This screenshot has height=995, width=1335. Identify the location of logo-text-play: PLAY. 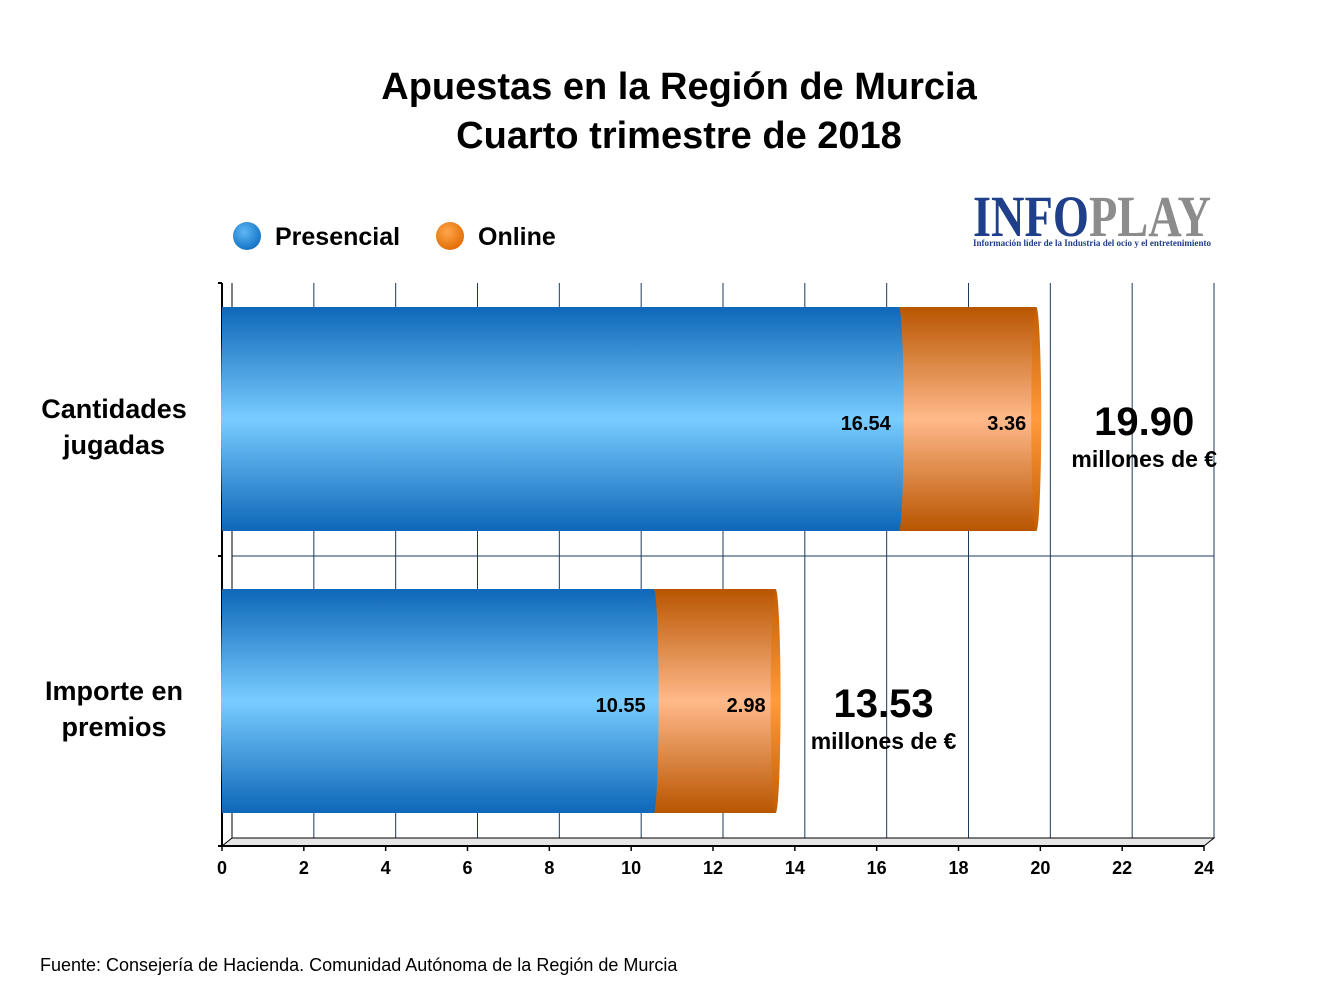
(1150, 216).